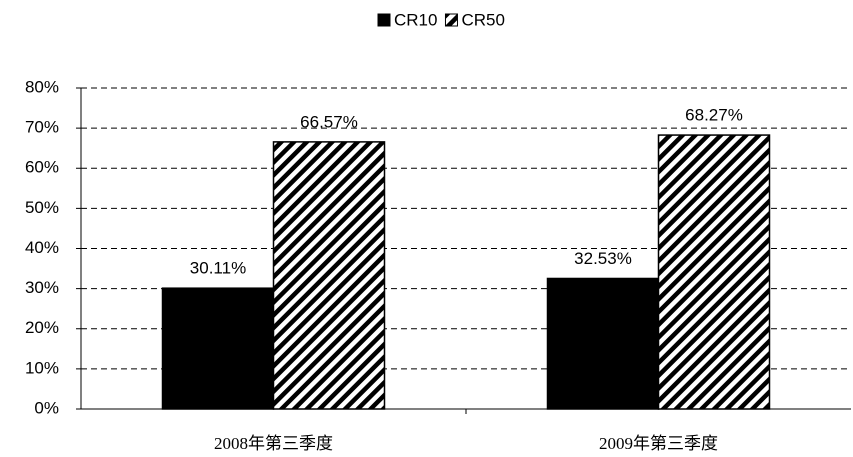  Describe the element at coordinates (42, 167) in the screenshot. I see `y-tick-label: 60%` at that location.